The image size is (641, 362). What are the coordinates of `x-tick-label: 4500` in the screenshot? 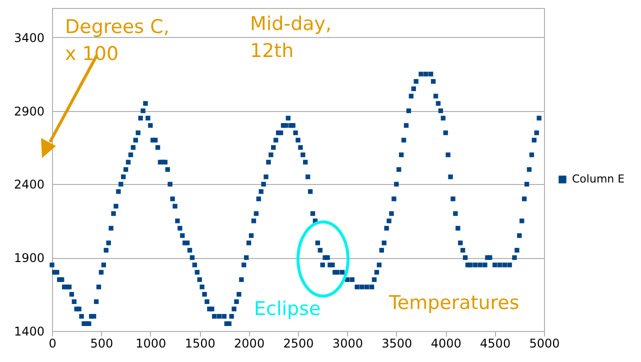 It's located at (495, 343).